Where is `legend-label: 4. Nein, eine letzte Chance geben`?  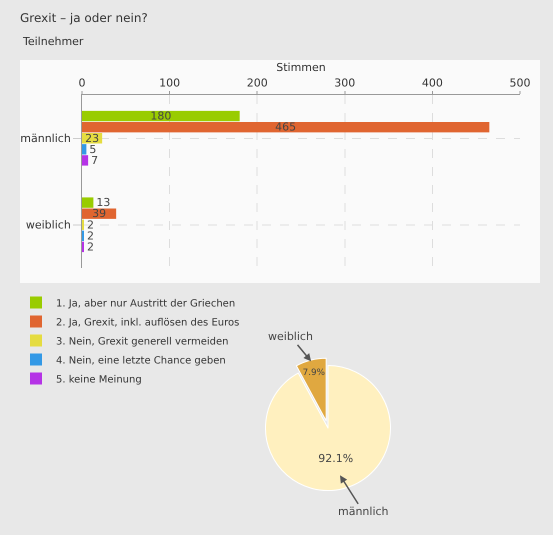
legend-label: 4. Nein, eine letzte Chance geben is located at coordinates (141, 360).